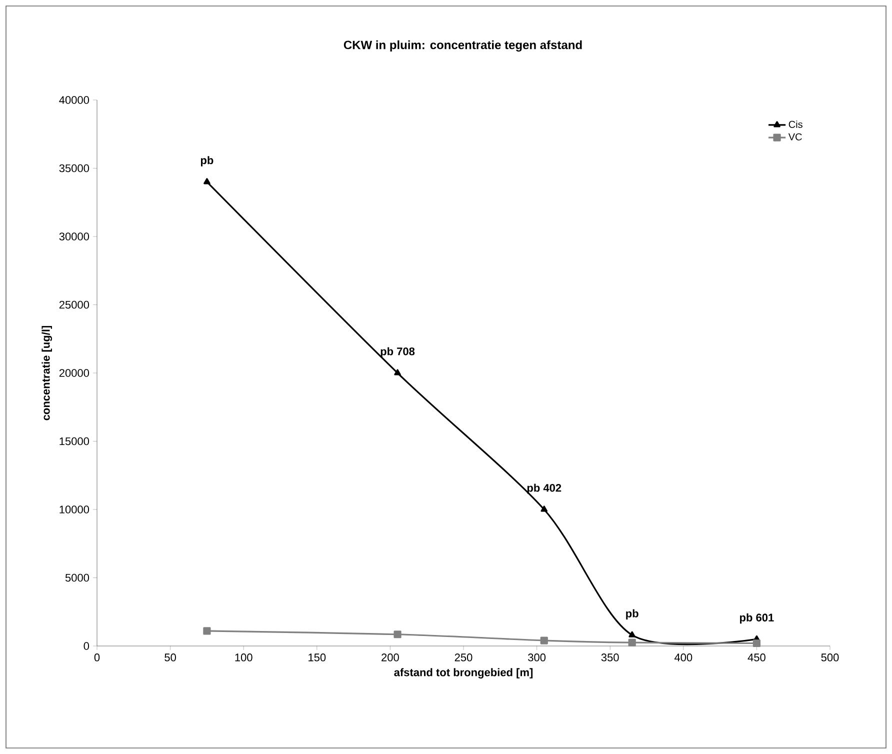  What do you see at coordinates (77, 578) in the screenshot?
I see `y-tick-label: 5000` at bounding box center [77, 578].